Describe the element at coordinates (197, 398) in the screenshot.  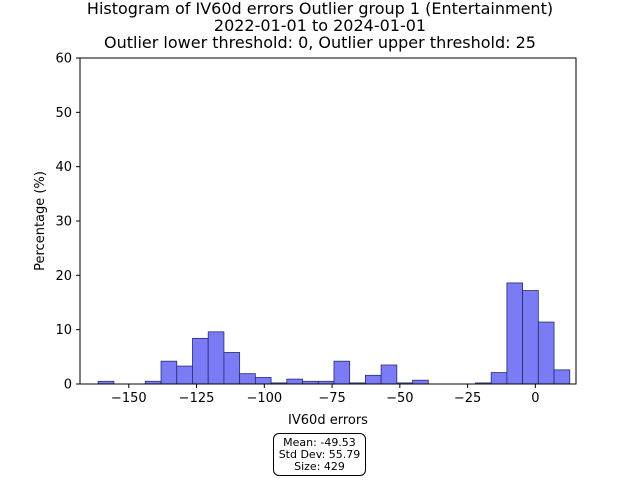
I see `x-tick-label: −125` at that location.